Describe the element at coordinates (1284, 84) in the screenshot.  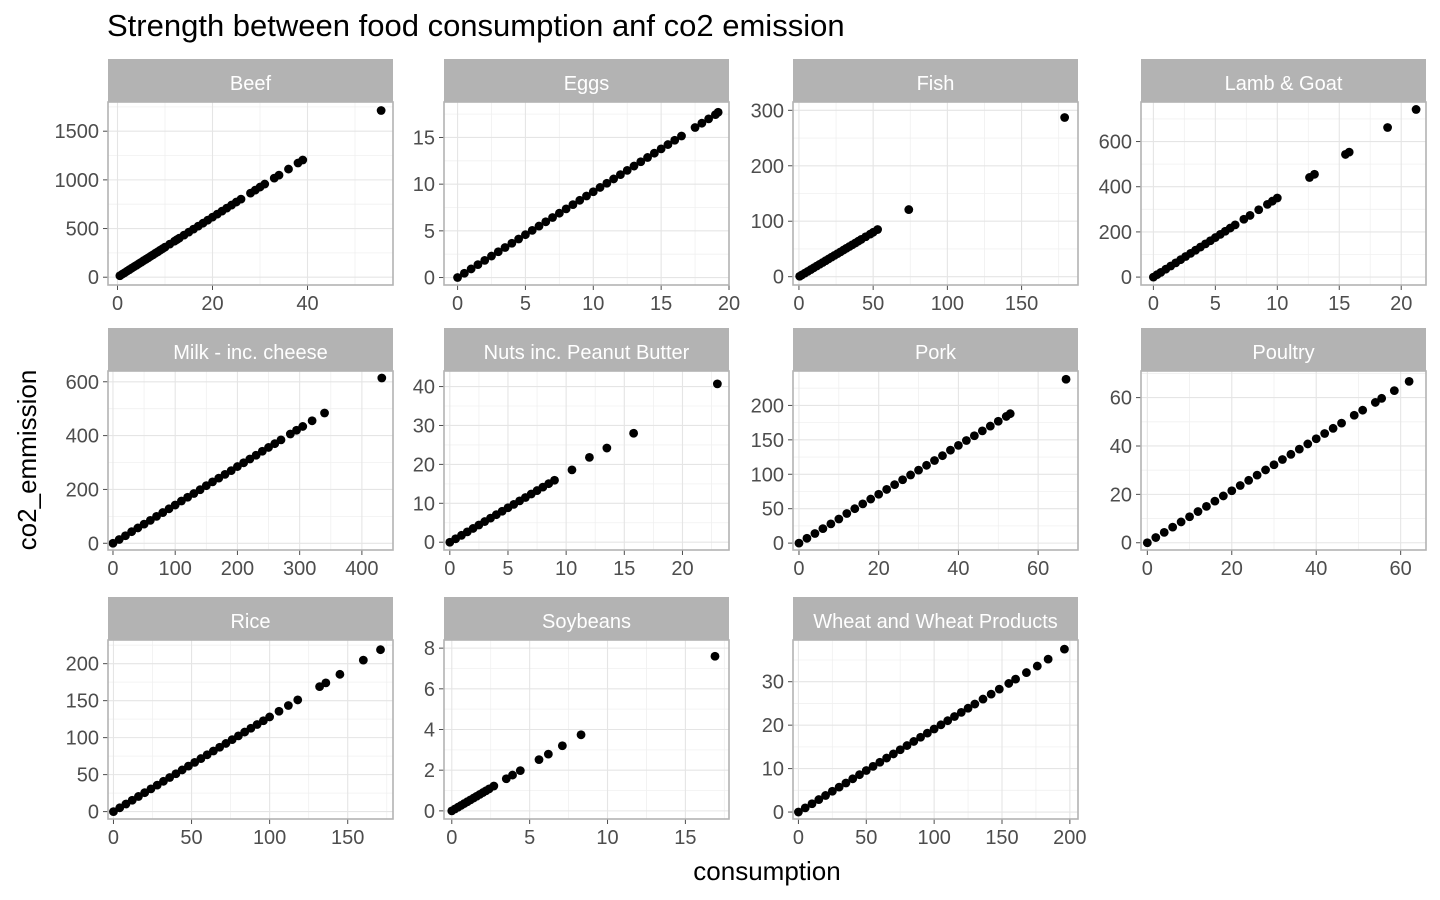
I see `facet-strip-label: Lamb & Goat` at that location.